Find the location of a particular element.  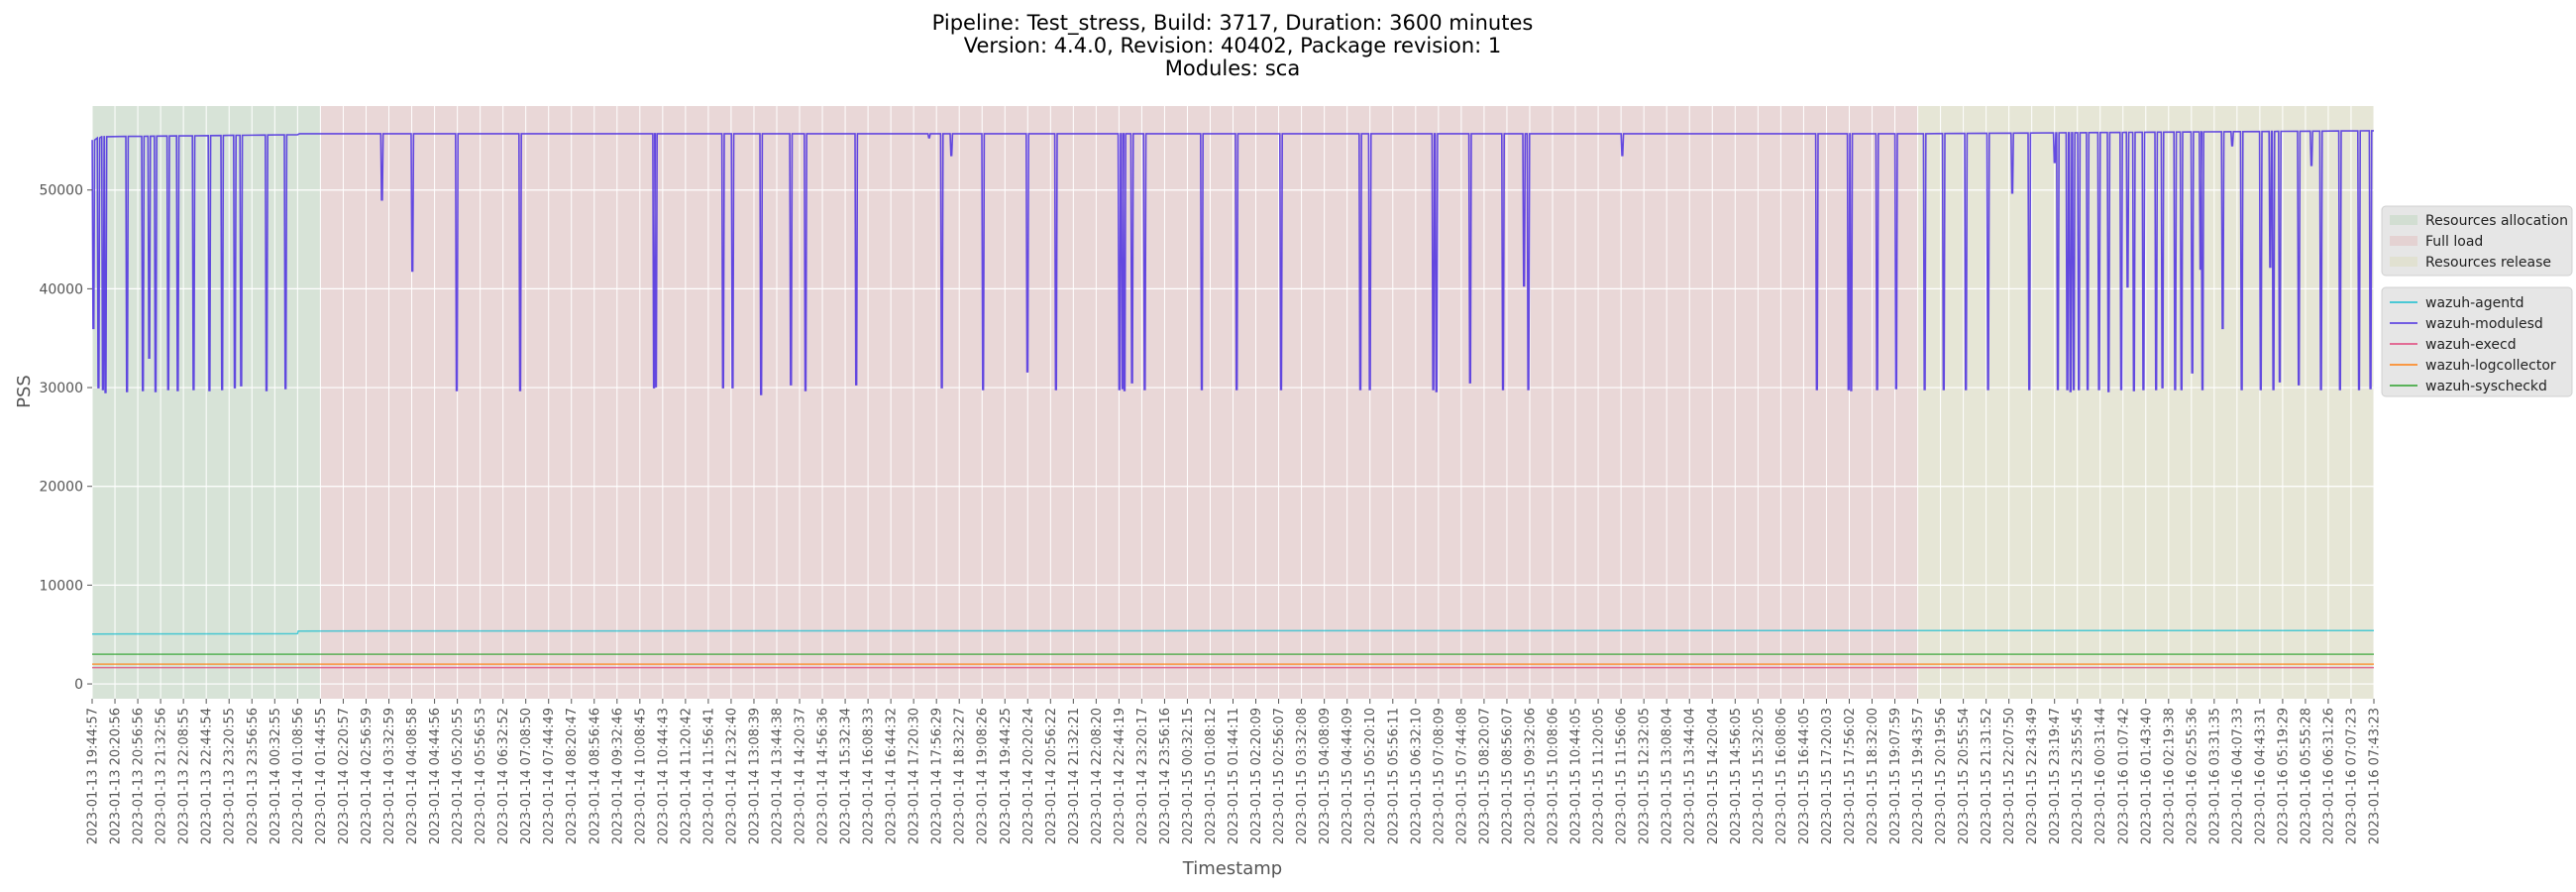

x-tick-label-92: 2023-01-16 02:55:36 is located at coordinates (2193, 776).